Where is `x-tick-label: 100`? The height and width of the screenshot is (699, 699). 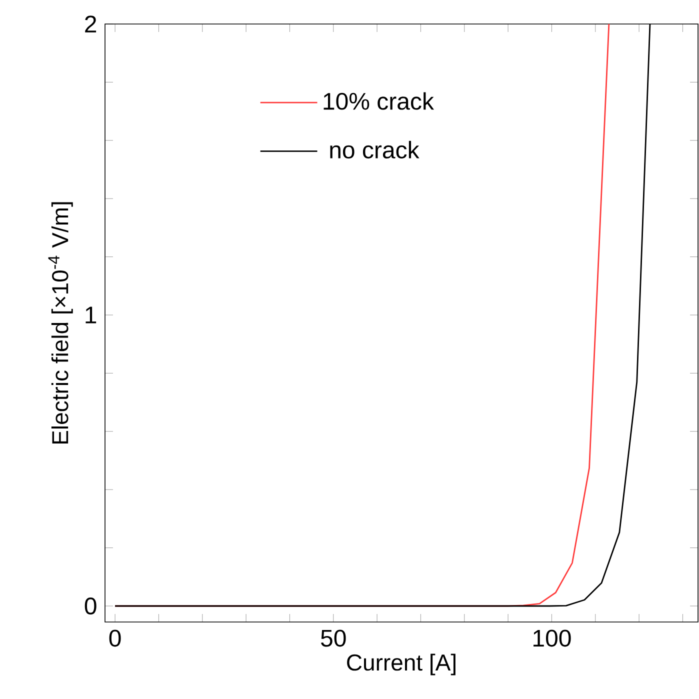
x-tick-label: 100 is located at coordinates (552, 638).